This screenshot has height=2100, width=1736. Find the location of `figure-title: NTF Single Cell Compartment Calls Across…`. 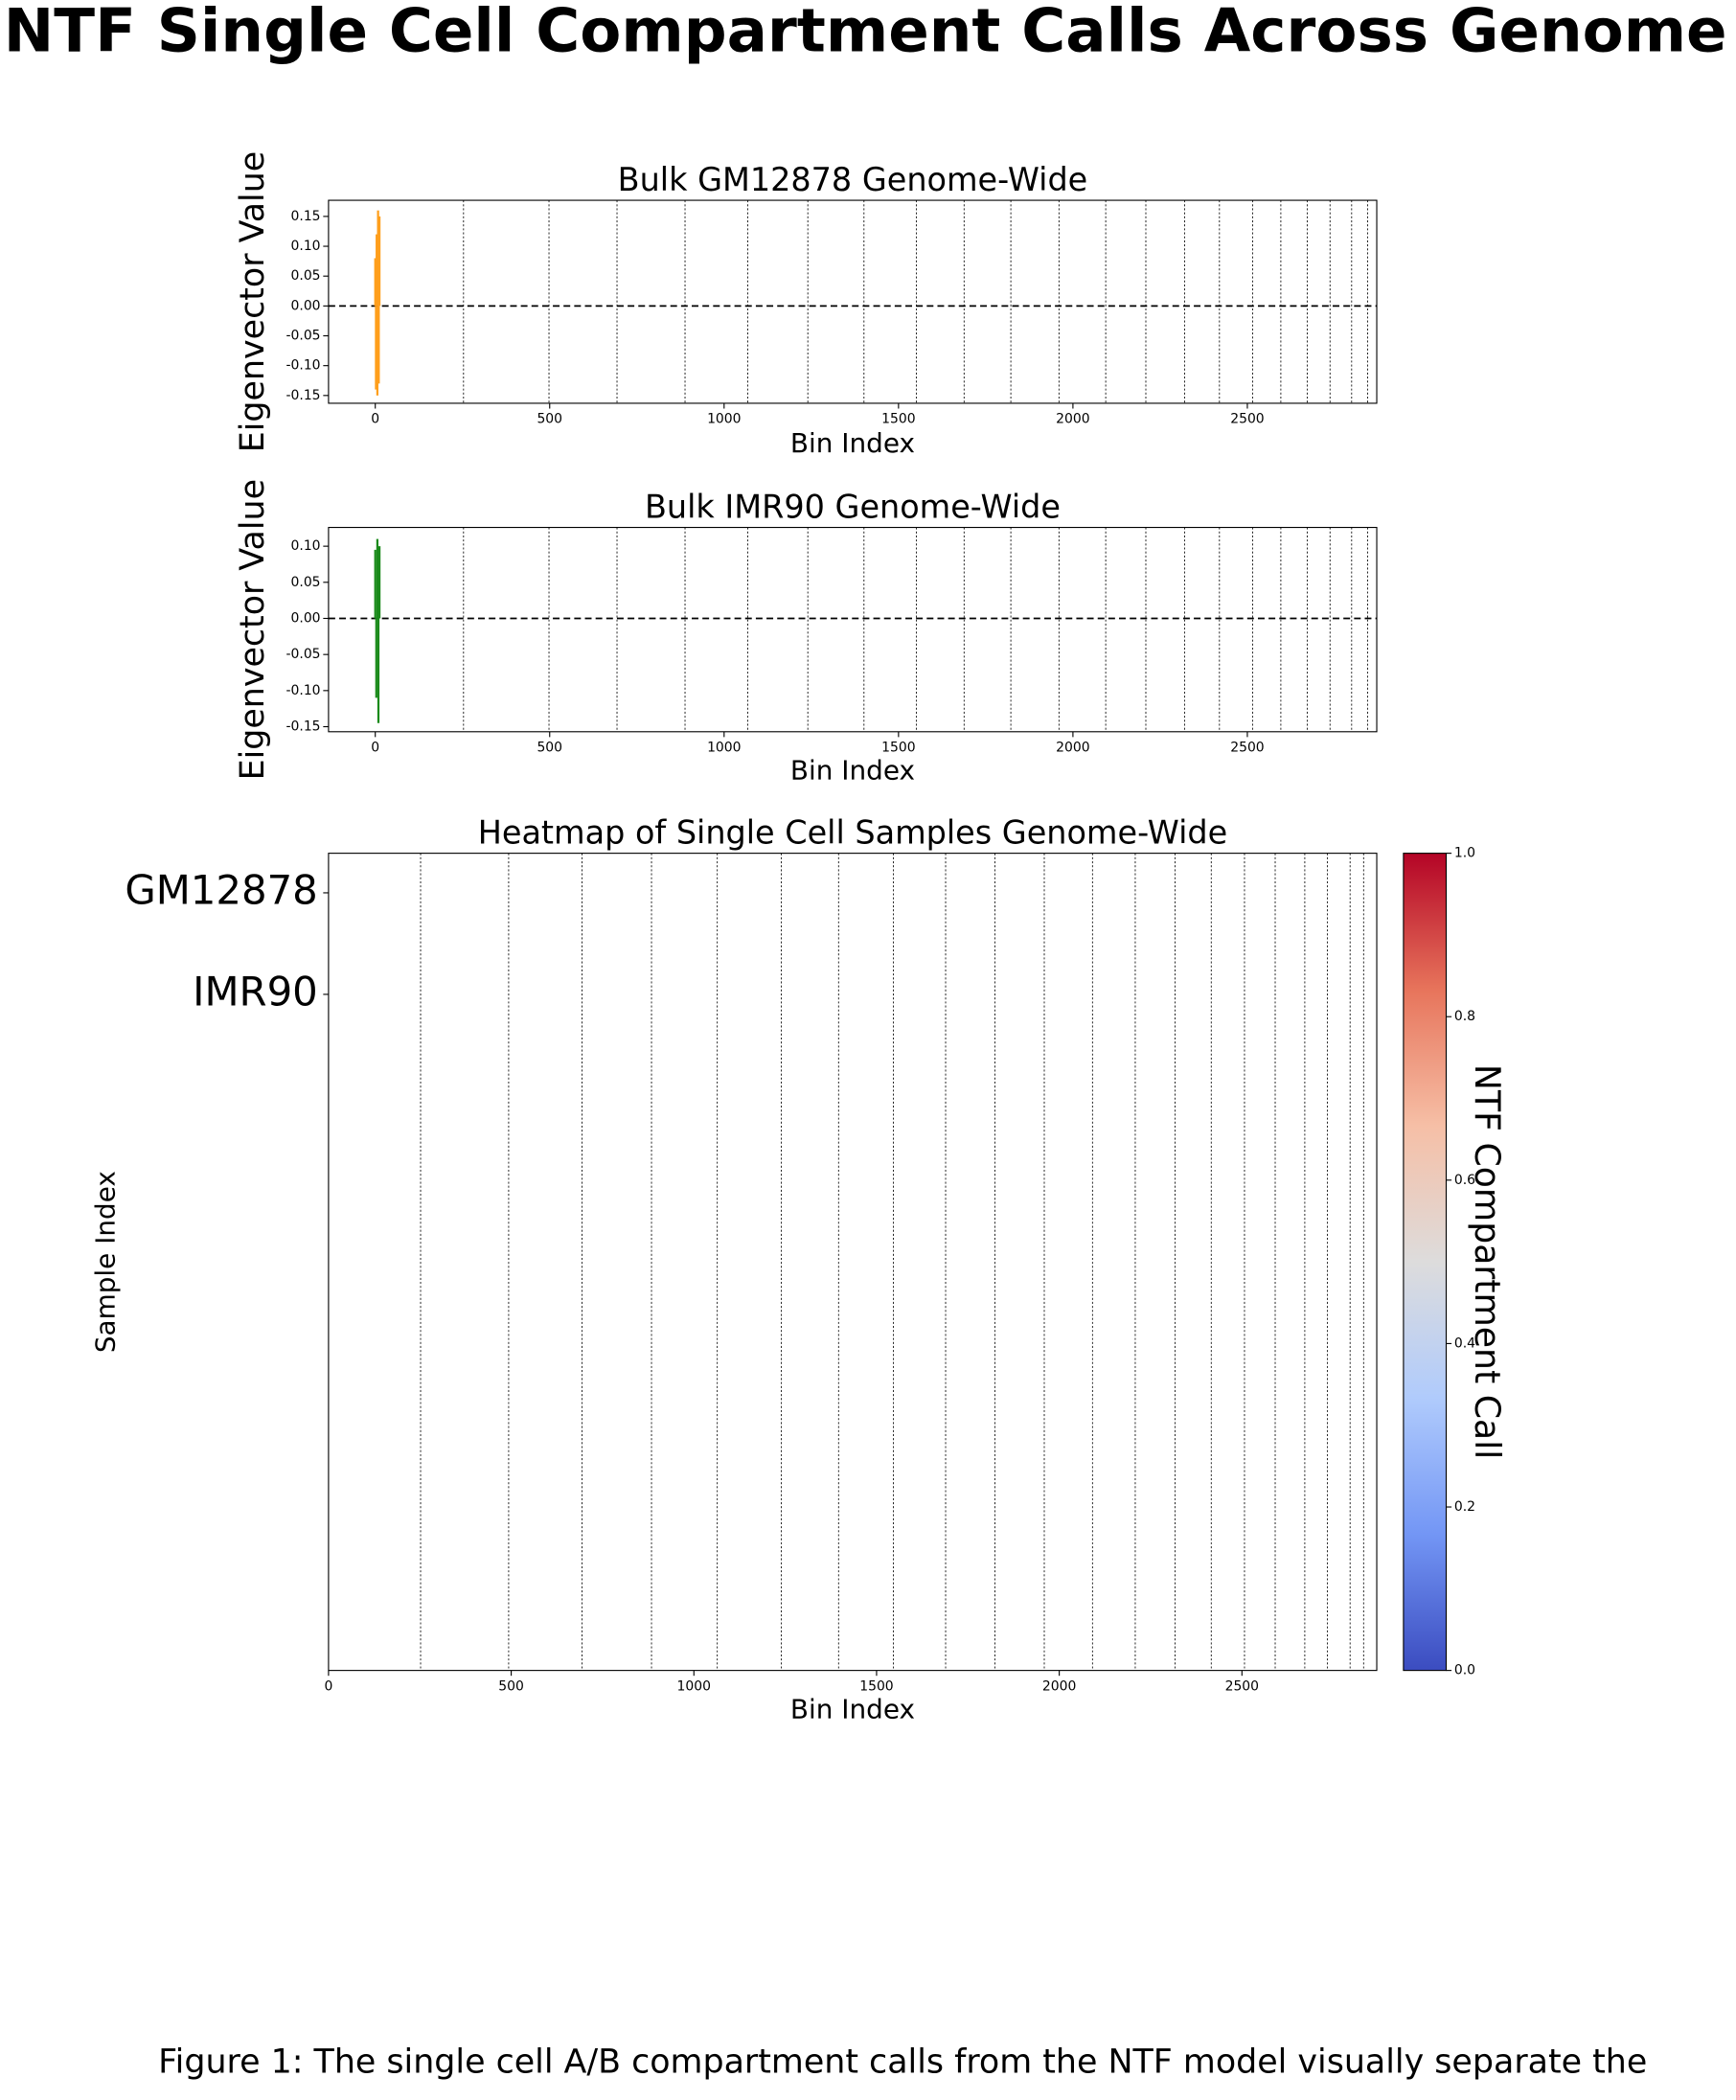

figure-title: NTF Single Cell Compartment Calls Across… is located at coordinates (866, 32).